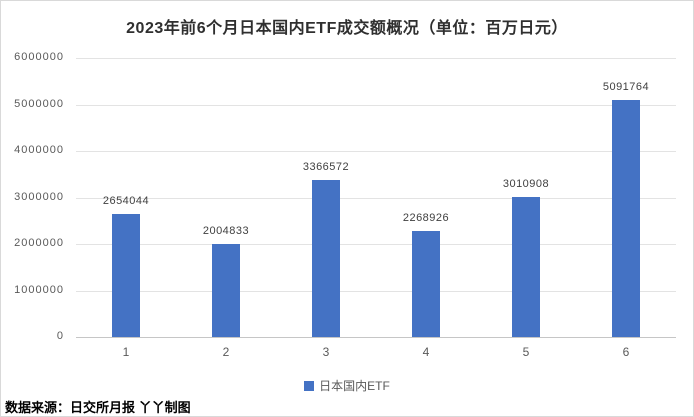  I want to click on bar-value-label: 3366572, so click(326, 167).